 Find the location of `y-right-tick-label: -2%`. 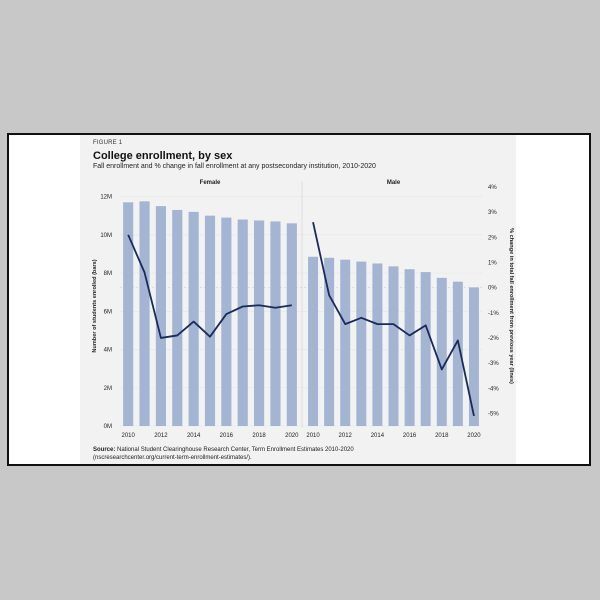

y-right-tick-label: -2% is located at coordinates (493, 339).